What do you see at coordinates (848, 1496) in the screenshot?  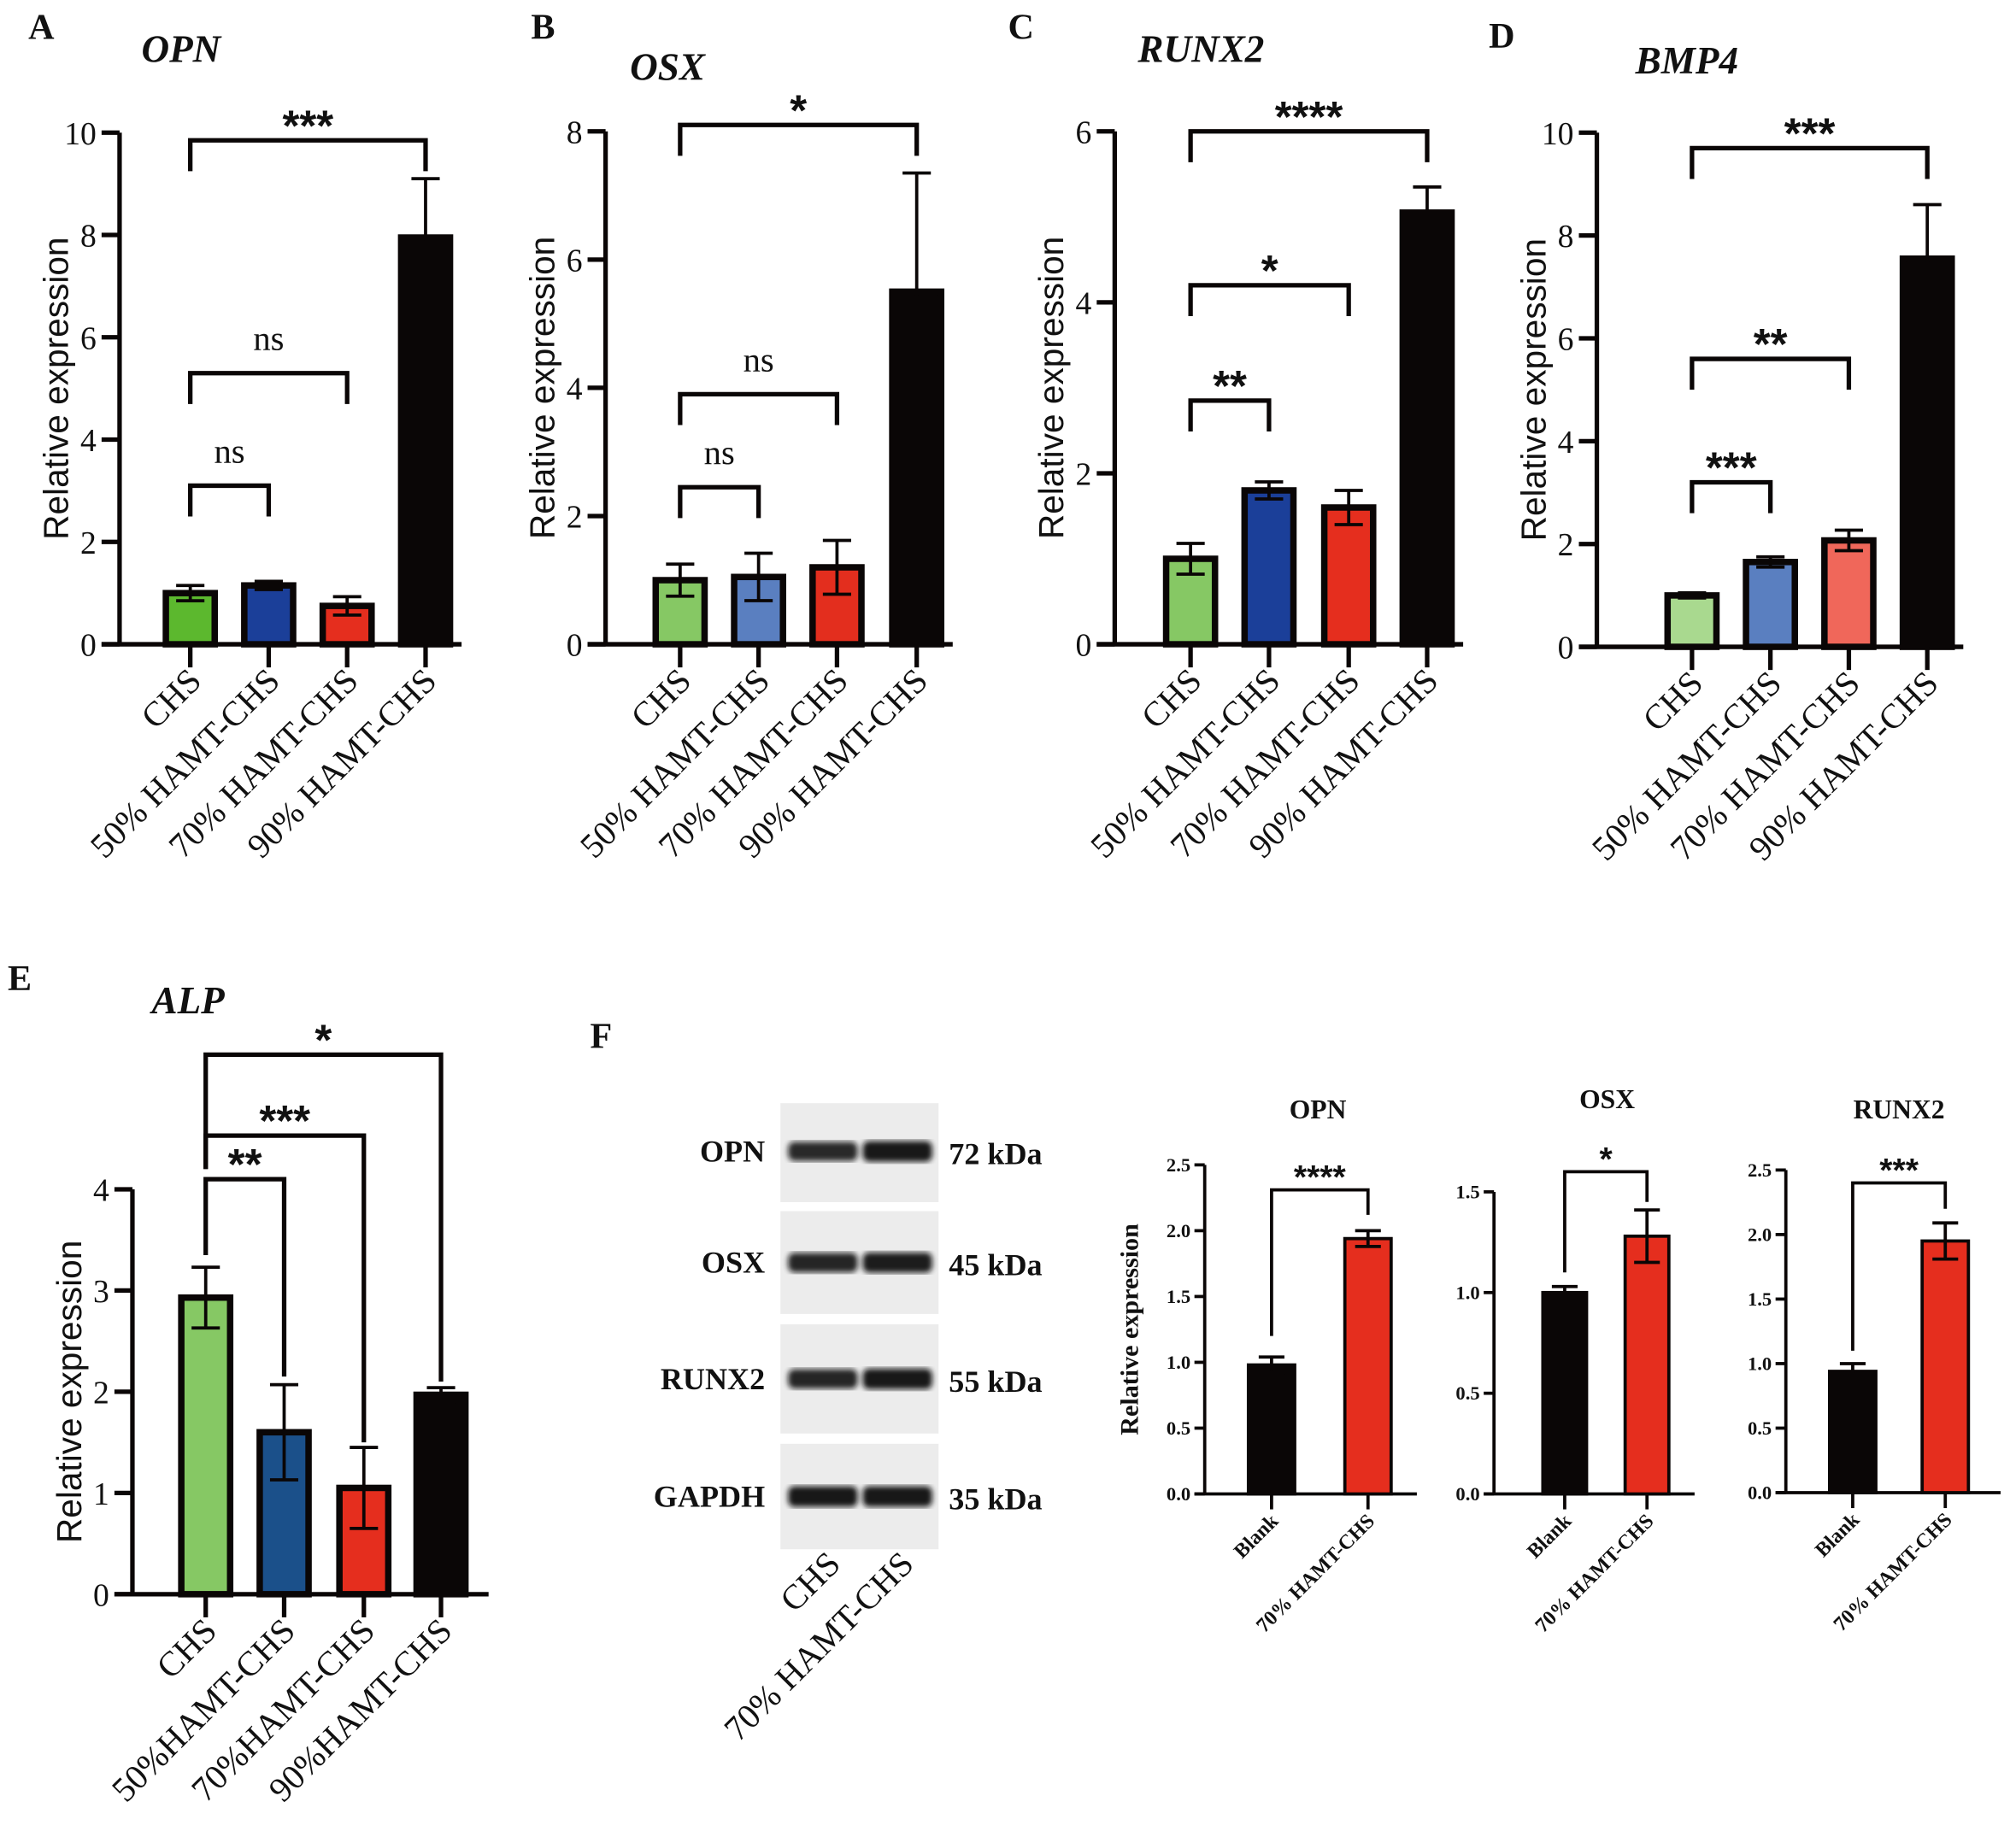 I see `blot-row-gapdh: GAPDH 35 kDa` at bounding box center [848, 1496].